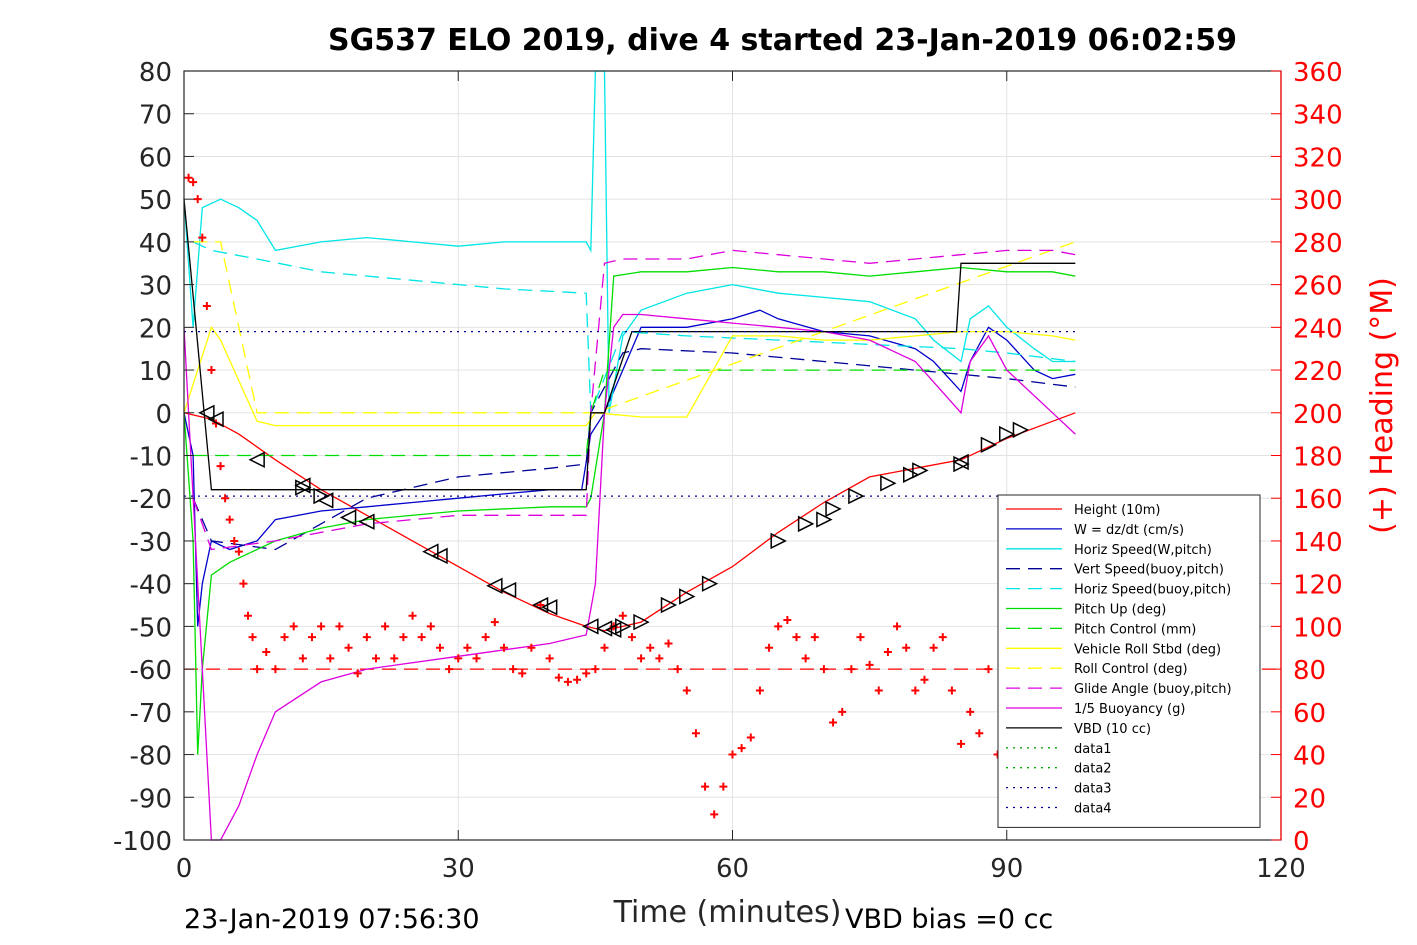  What do you see at coordinates (1129, 530) in the screenshot?
I see `legend-label: W = dz/dt (cm/s)` at bounding box center [1129, 530].